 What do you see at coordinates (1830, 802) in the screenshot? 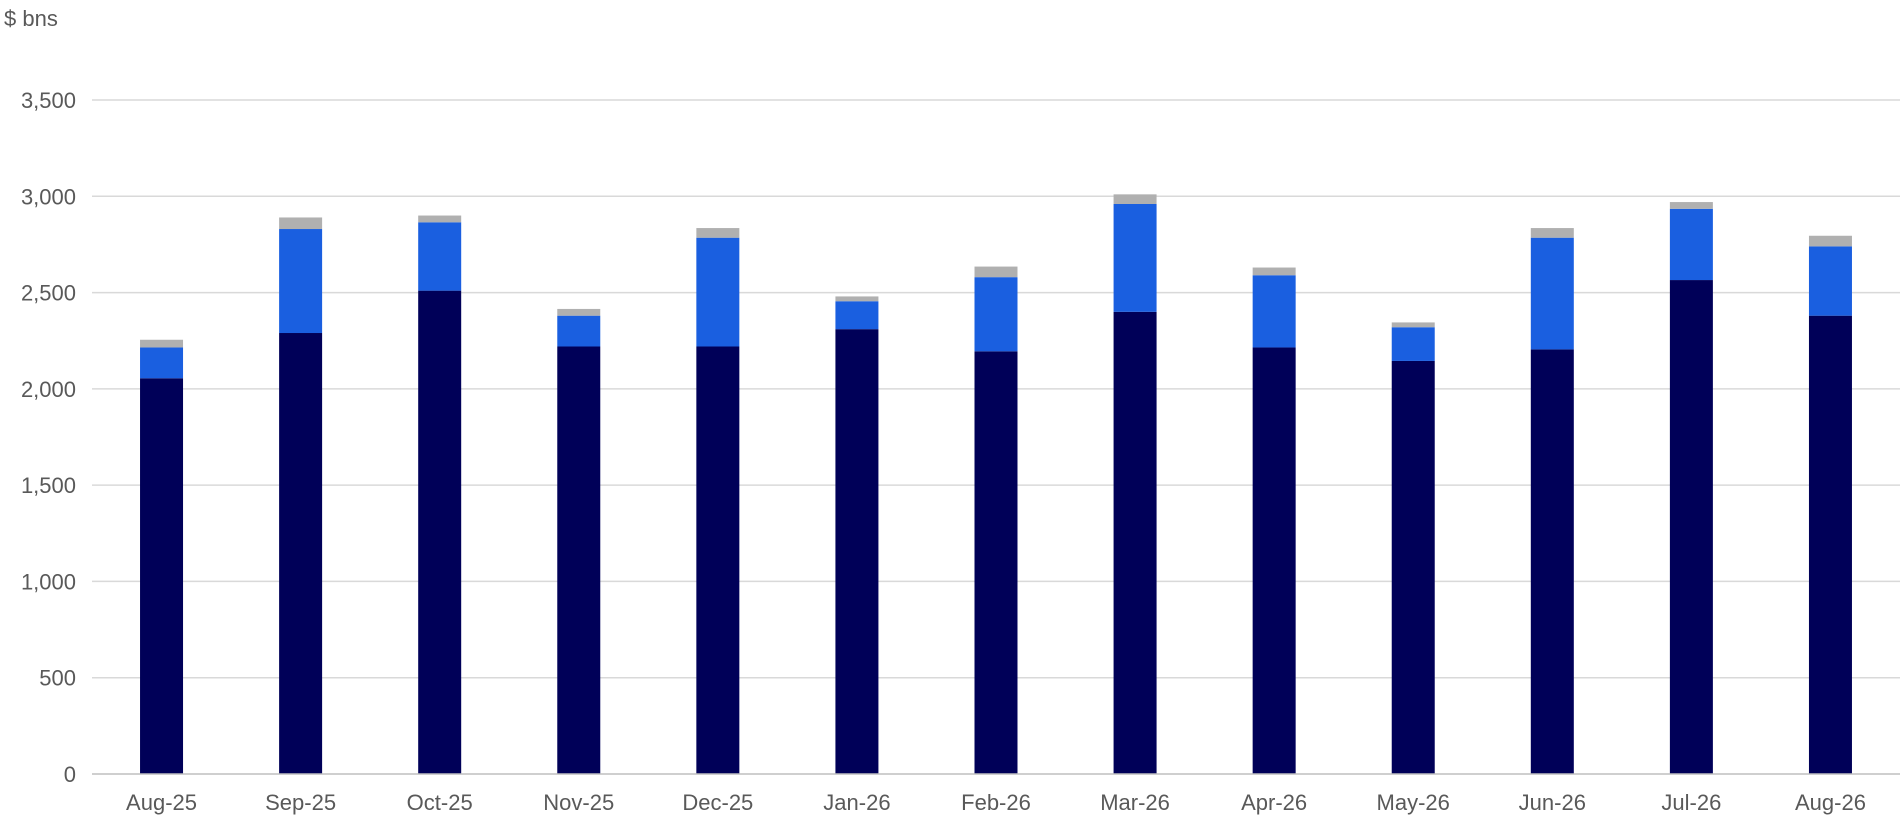
I see `x-tick-label: Aug-26` at bounding box center [1830, 802].